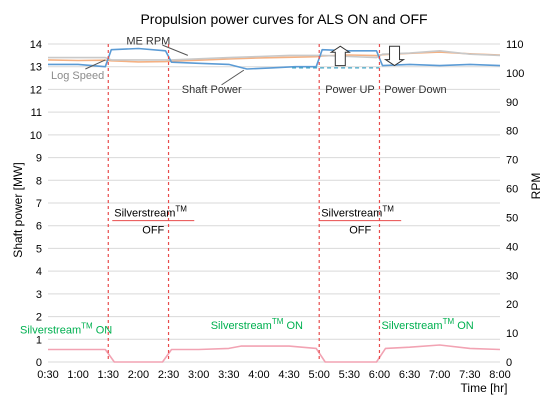 This screenshot has width=550, height=407. I want to click on y-axis-label: Shaft power [MW], so click(18, 209).